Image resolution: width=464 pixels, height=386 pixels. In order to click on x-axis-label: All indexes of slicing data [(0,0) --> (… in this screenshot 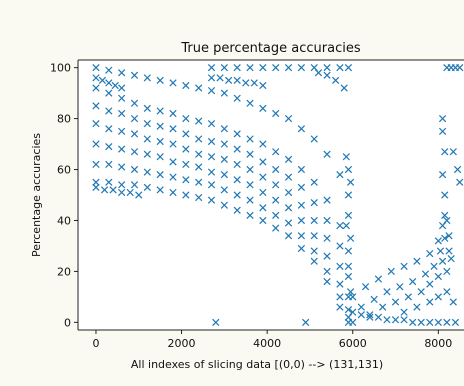, I will do `click(257, 364)`.